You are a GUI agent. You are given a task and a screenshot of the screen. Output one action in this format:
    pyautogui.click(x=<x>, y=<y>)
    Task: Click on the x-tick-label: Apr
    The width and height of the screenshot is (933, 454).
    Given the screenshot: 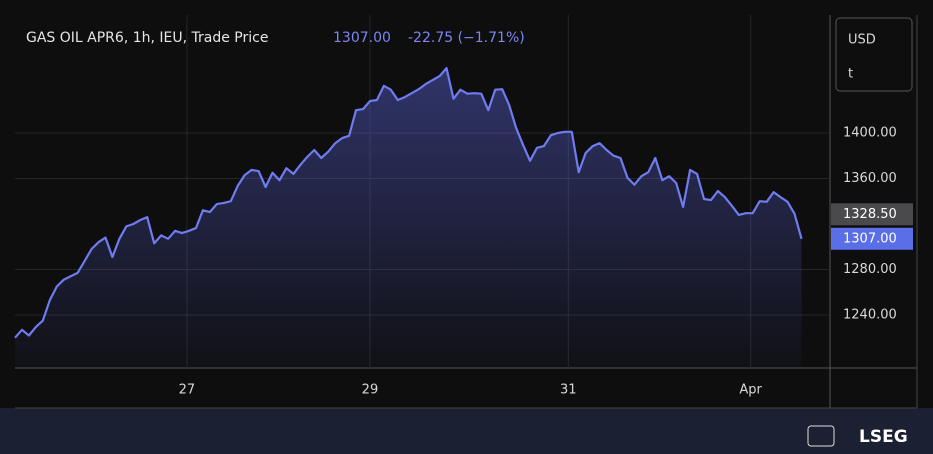 What is the action you would take?
    pyautogui.click(x=750, y=390)
    